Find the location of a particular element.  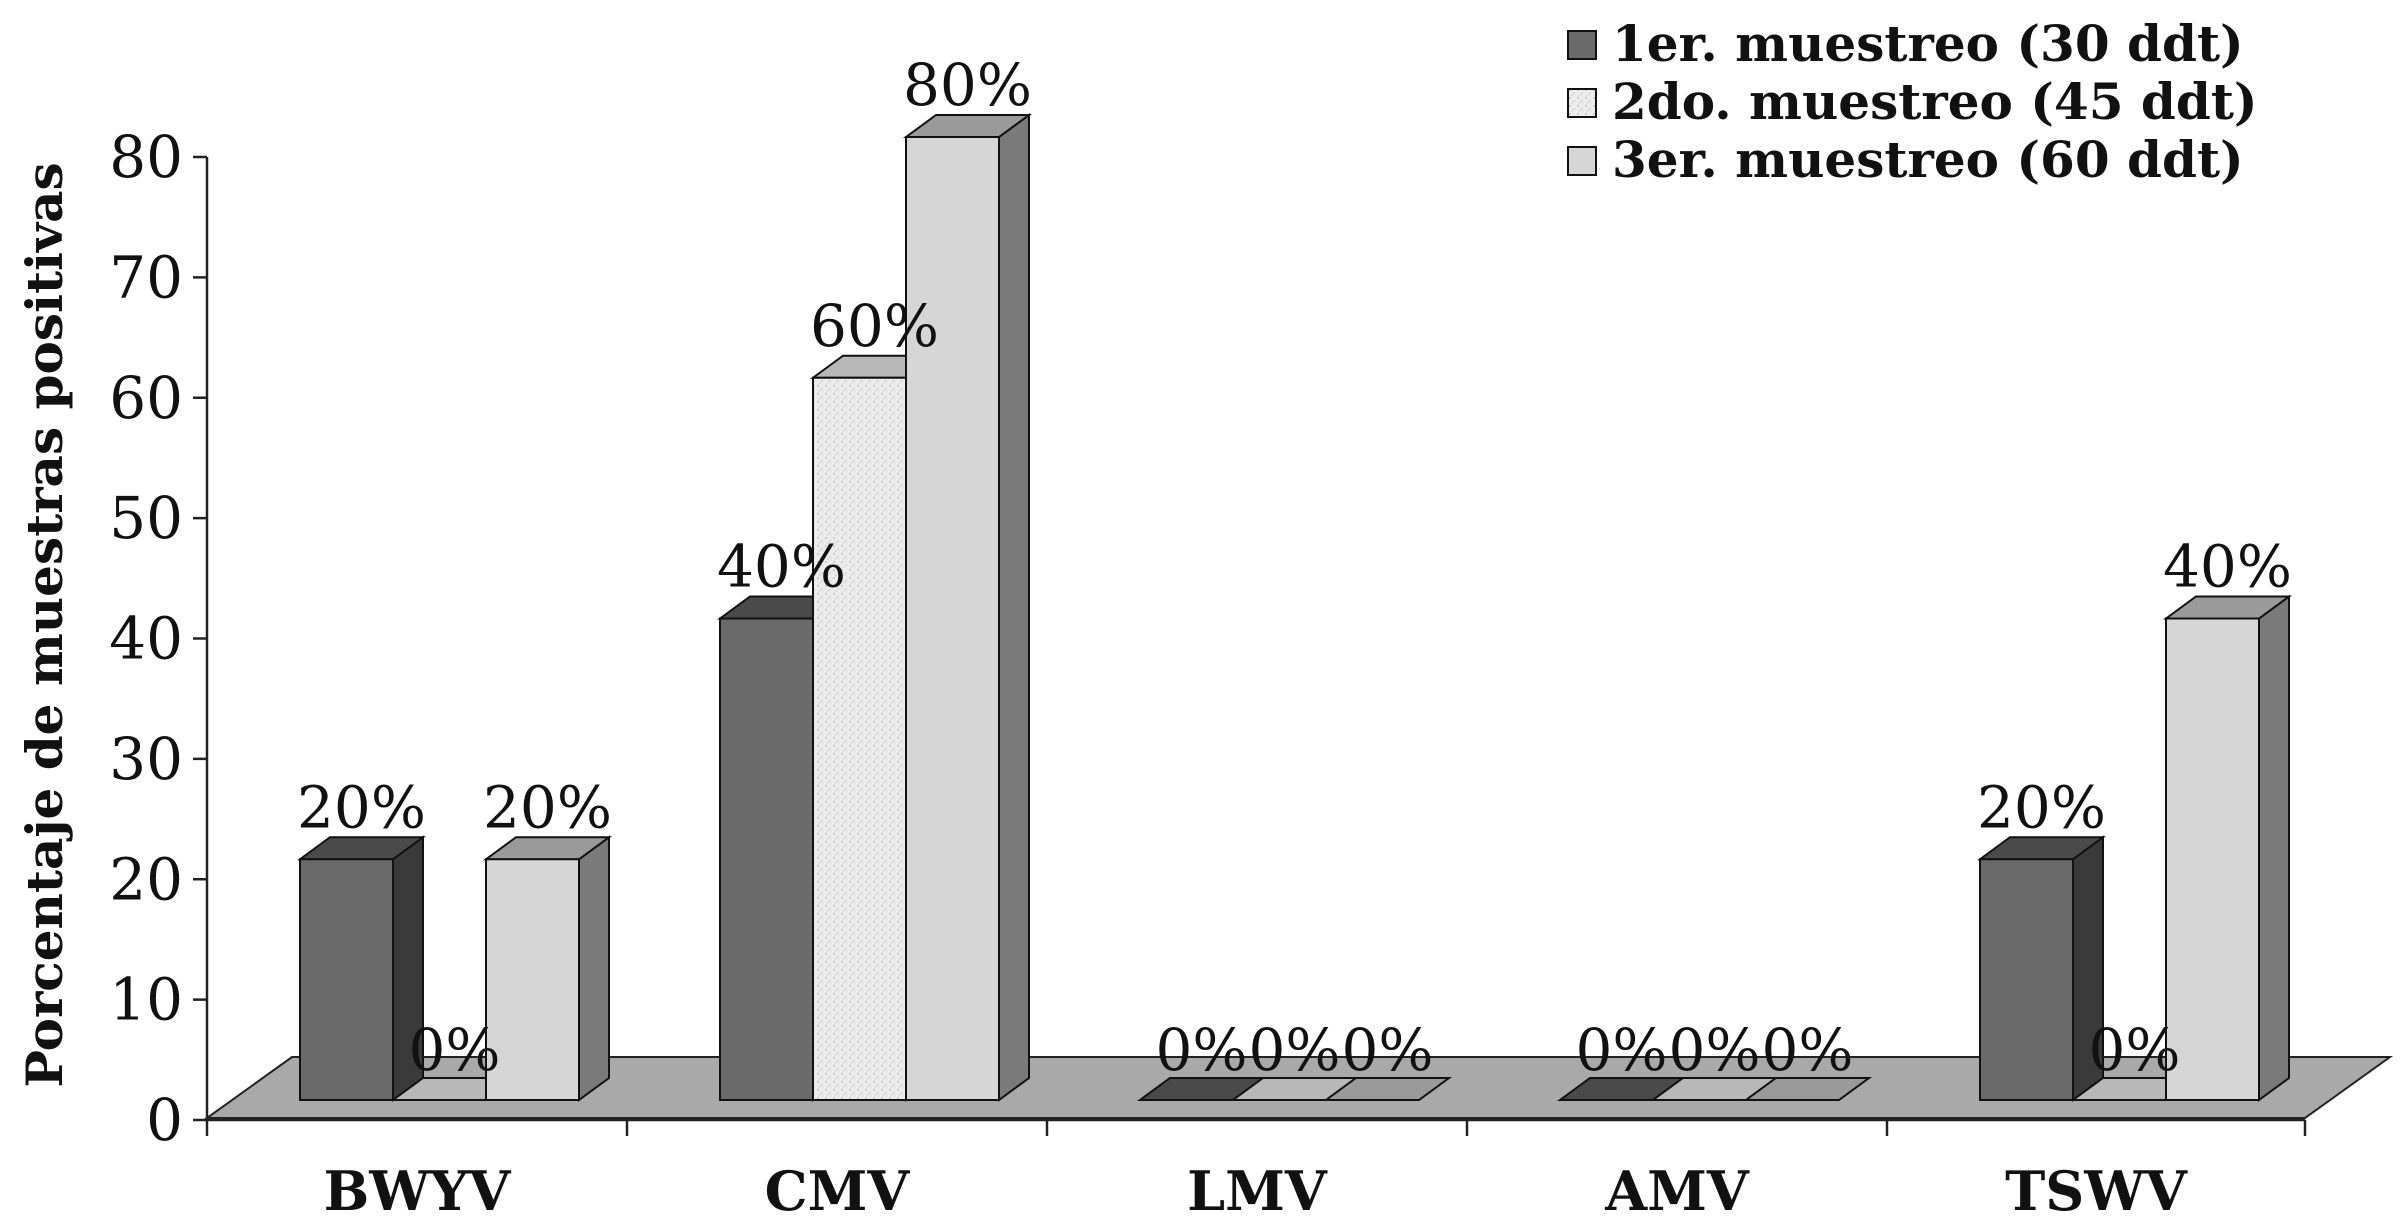

x-tick-label: BWYV is located at coordinates (418, 1191).